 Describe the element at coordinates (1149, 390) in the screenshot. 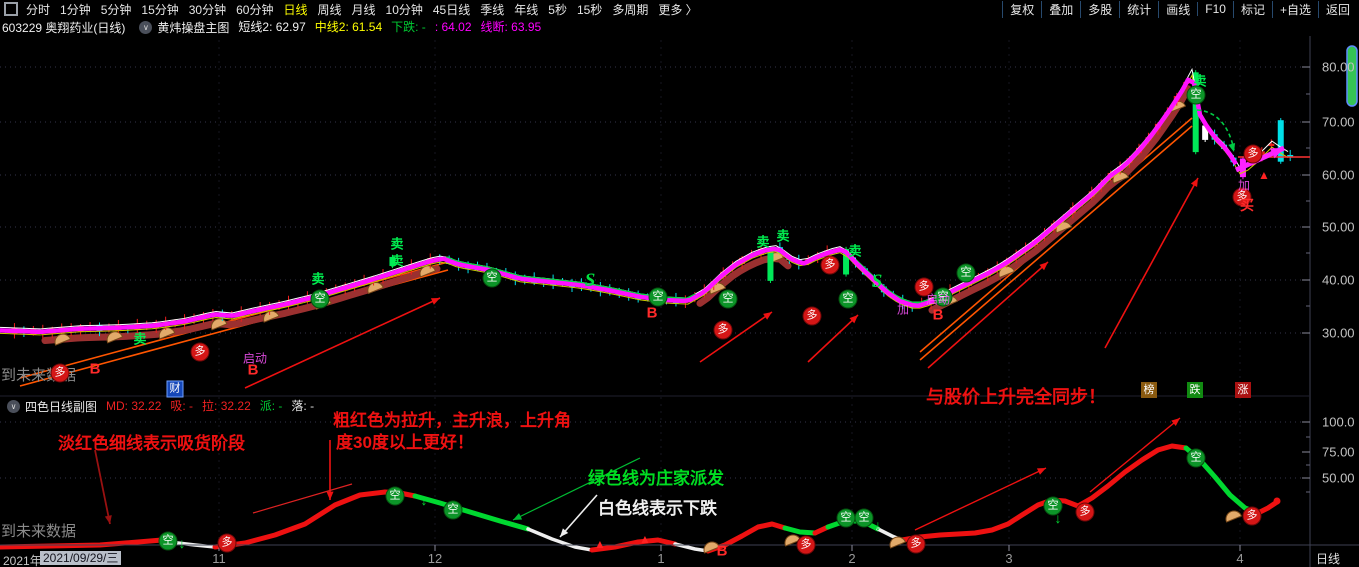

I see `rank-badge: 榜` at that location.